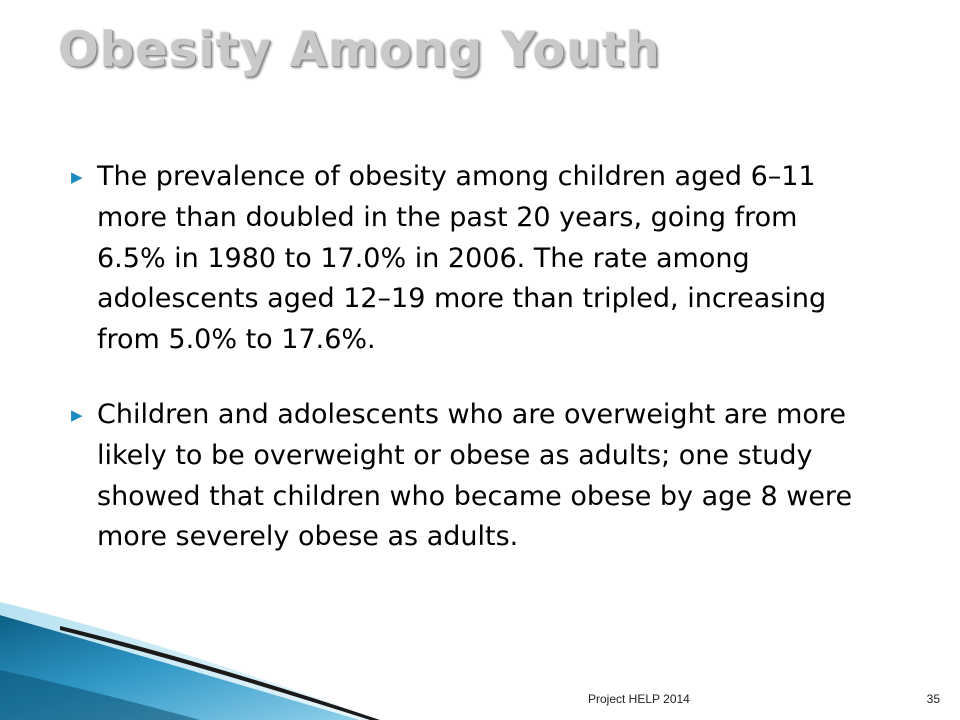 The height and width of the screenshot is (720, 960). What do you see at coordinates (190, 661) in the screenshot?
I see `decorative-wave` at bounding box center [190, 661].